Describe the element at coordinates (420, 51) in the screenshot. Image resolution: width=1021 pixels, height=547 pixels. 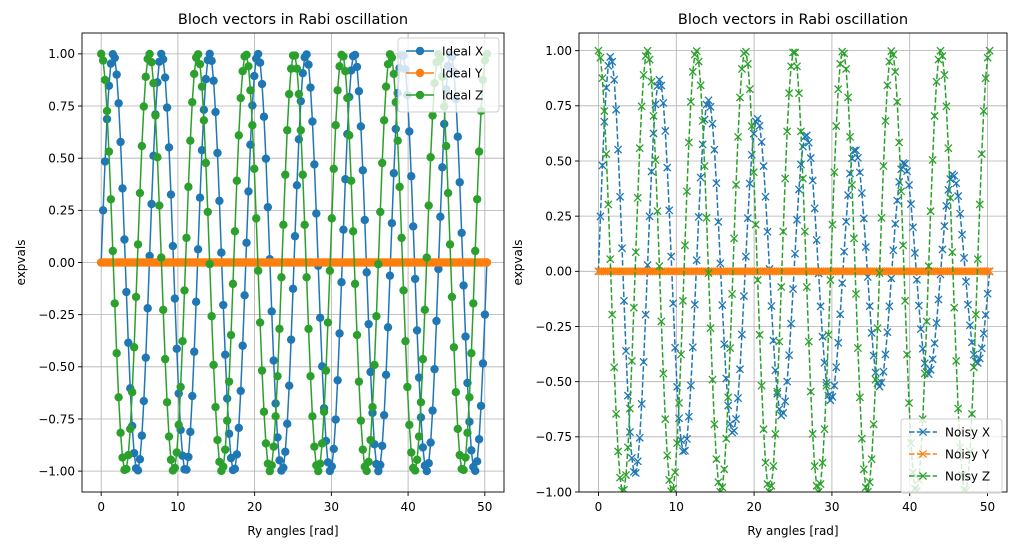
I see `legend-marker-ideal-x` at that location.